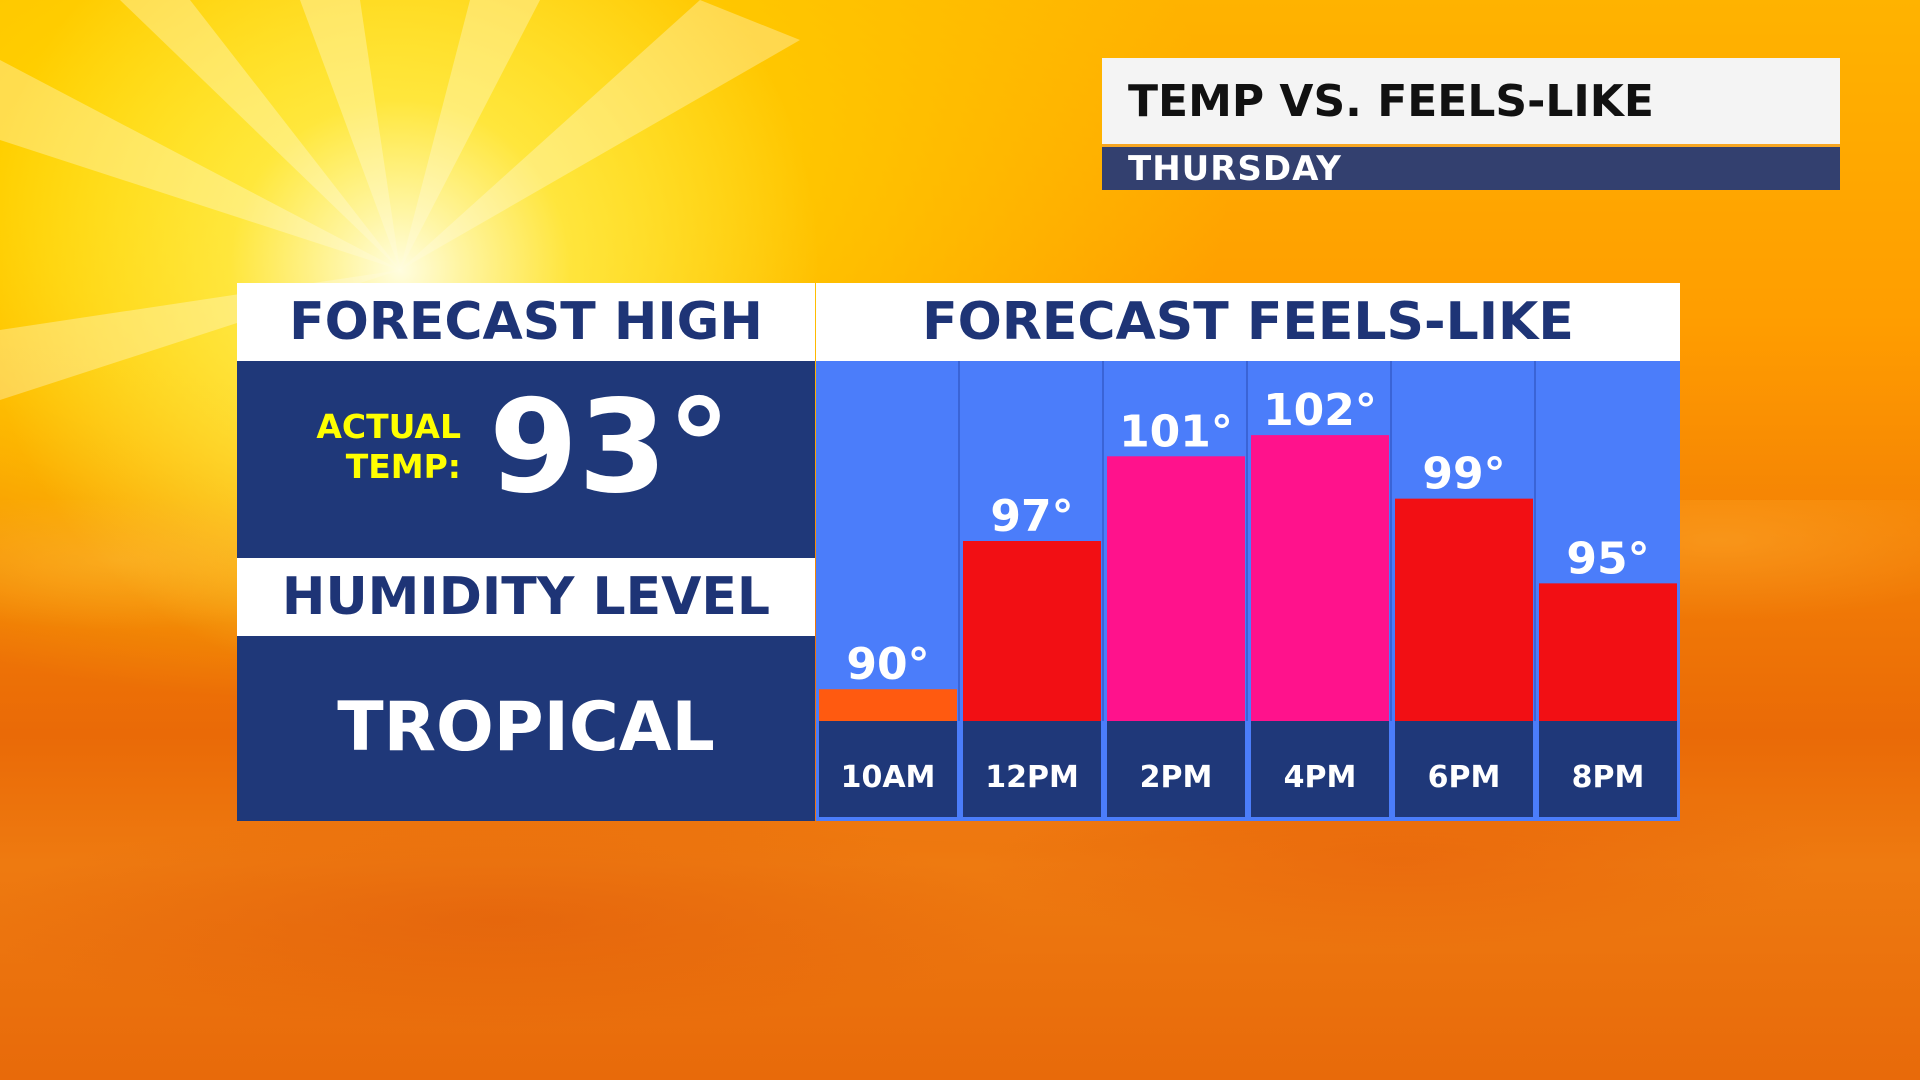 This screenshot has height=1080, width=1920. Describe the element at coordinates (887, 664) in the screenshot. I see `value-label-10am: 90°` at that location.